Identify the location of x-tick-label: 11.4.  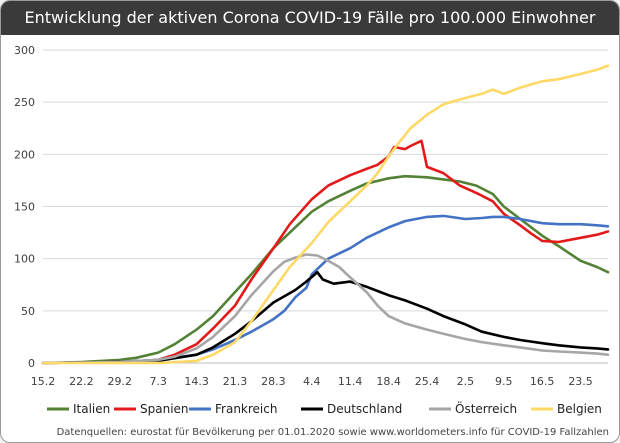
(350, 381).